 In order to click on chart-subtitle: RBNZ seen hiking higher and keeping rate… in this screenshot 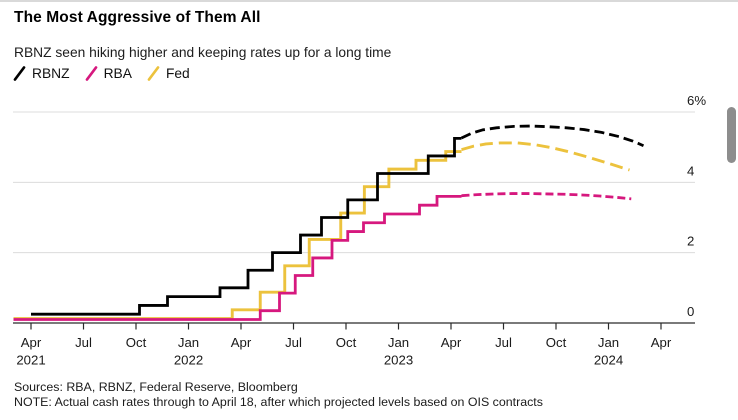, I will do `click(203, 52)`.